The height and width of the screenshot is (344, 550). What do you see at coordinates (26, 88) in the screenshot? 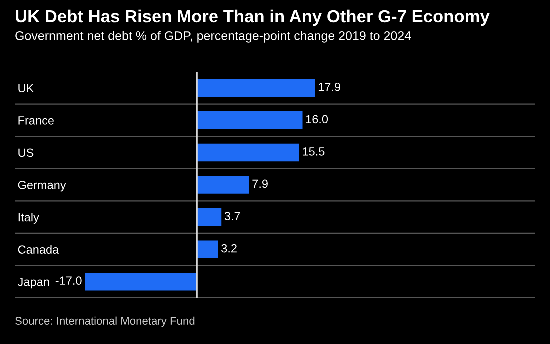
I see `y-tick-label: UK` at bounding box center [26, 88].